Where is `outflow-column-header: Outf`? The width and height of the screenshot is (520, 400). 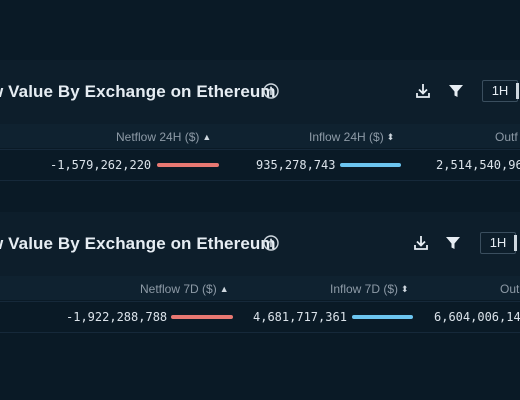
outflow-column-header: Outf is located at coordinates (506, 137).